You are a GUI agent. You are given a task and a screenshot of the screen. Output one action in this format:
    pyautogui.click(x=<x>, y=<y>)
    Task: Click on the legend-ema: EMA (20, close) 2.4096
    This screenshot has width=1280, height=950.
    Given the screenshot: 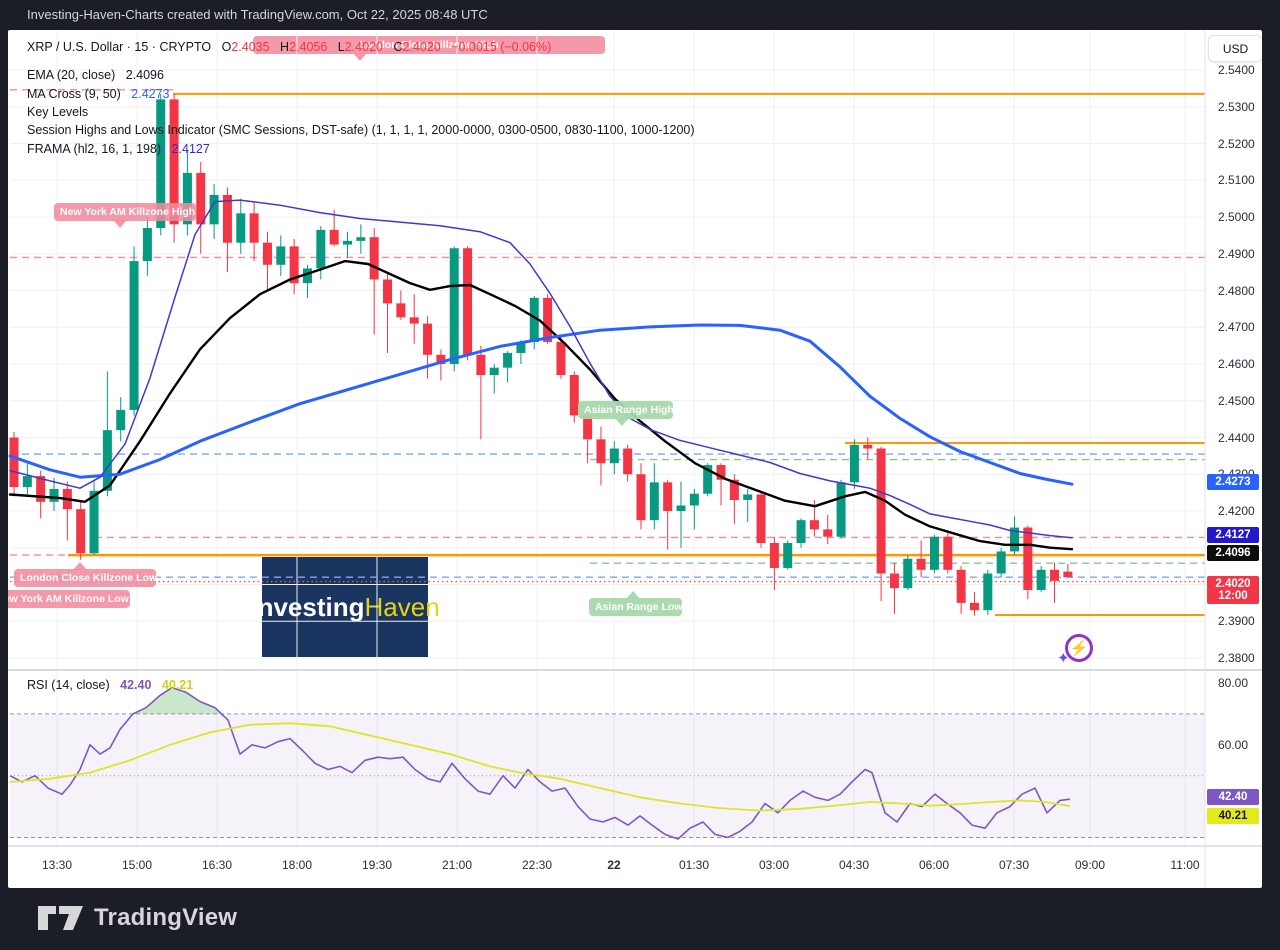 What is the action you would take?
    pyautogui.click(x=95, y=75)
    